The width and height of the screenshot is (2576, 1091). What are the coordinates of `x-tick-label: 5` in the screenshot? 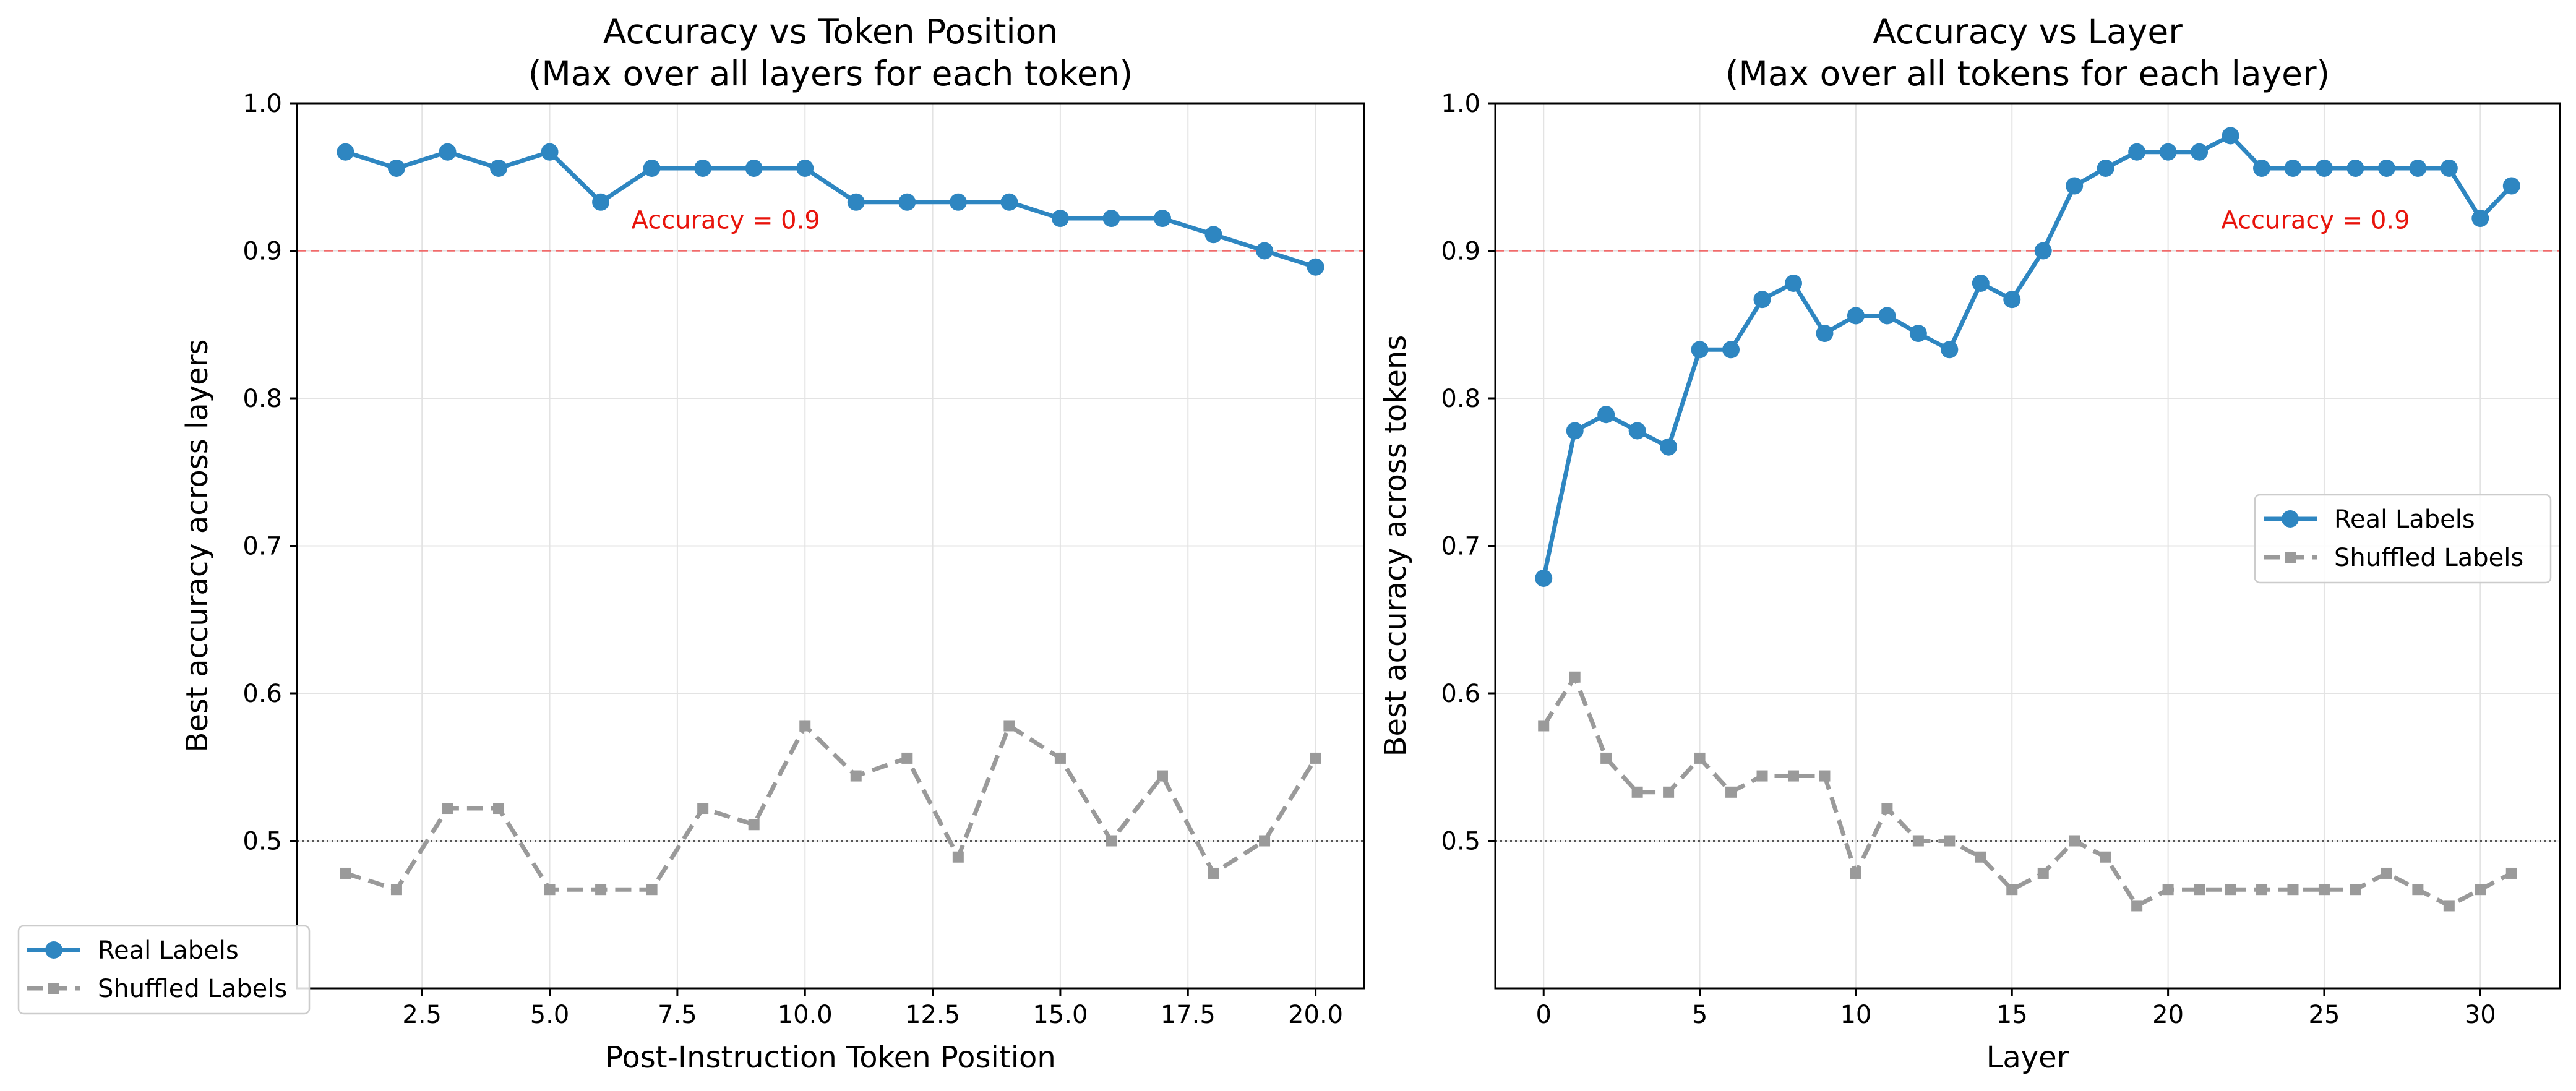 It's located at (1699, 1015).